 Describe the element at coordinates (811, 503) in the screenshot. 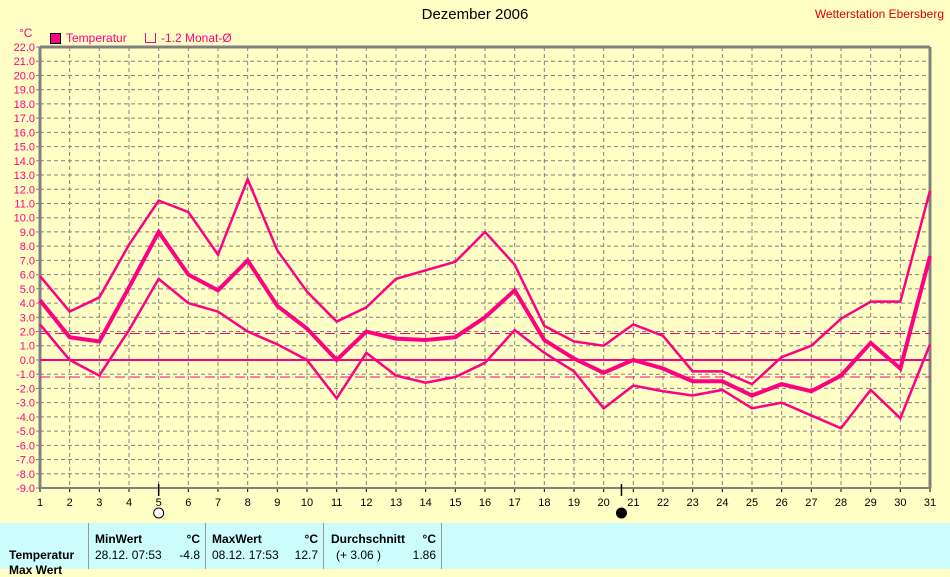

I see `x-tick-label: 27` at that location.